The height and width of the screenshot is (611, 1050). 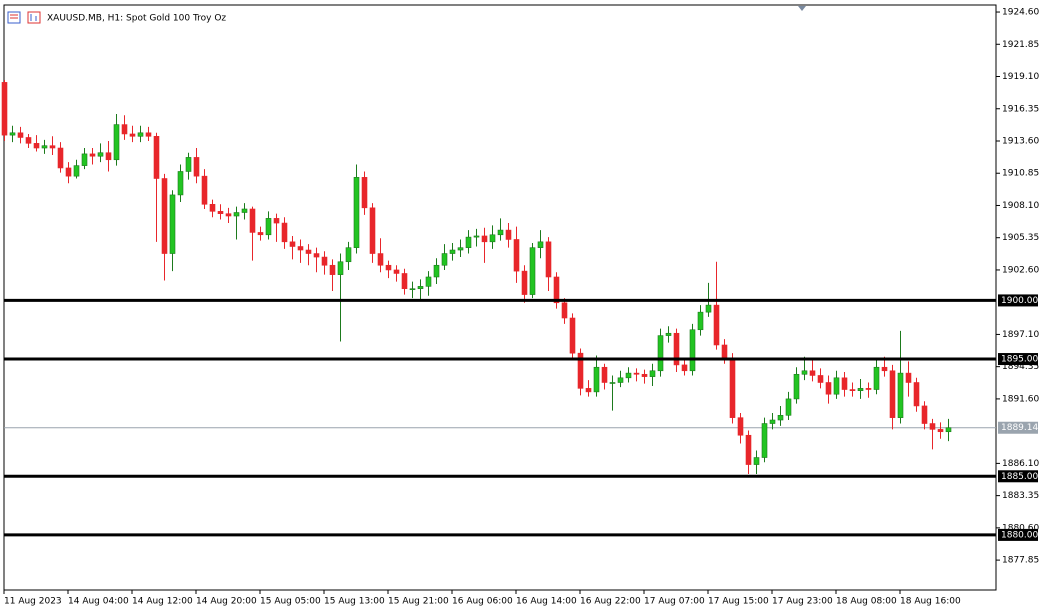 What do you see at coordinates (1020, 335) in the screenshot?
I see `y-tick-label: 1897.10` at bounding box center [1020, 335].